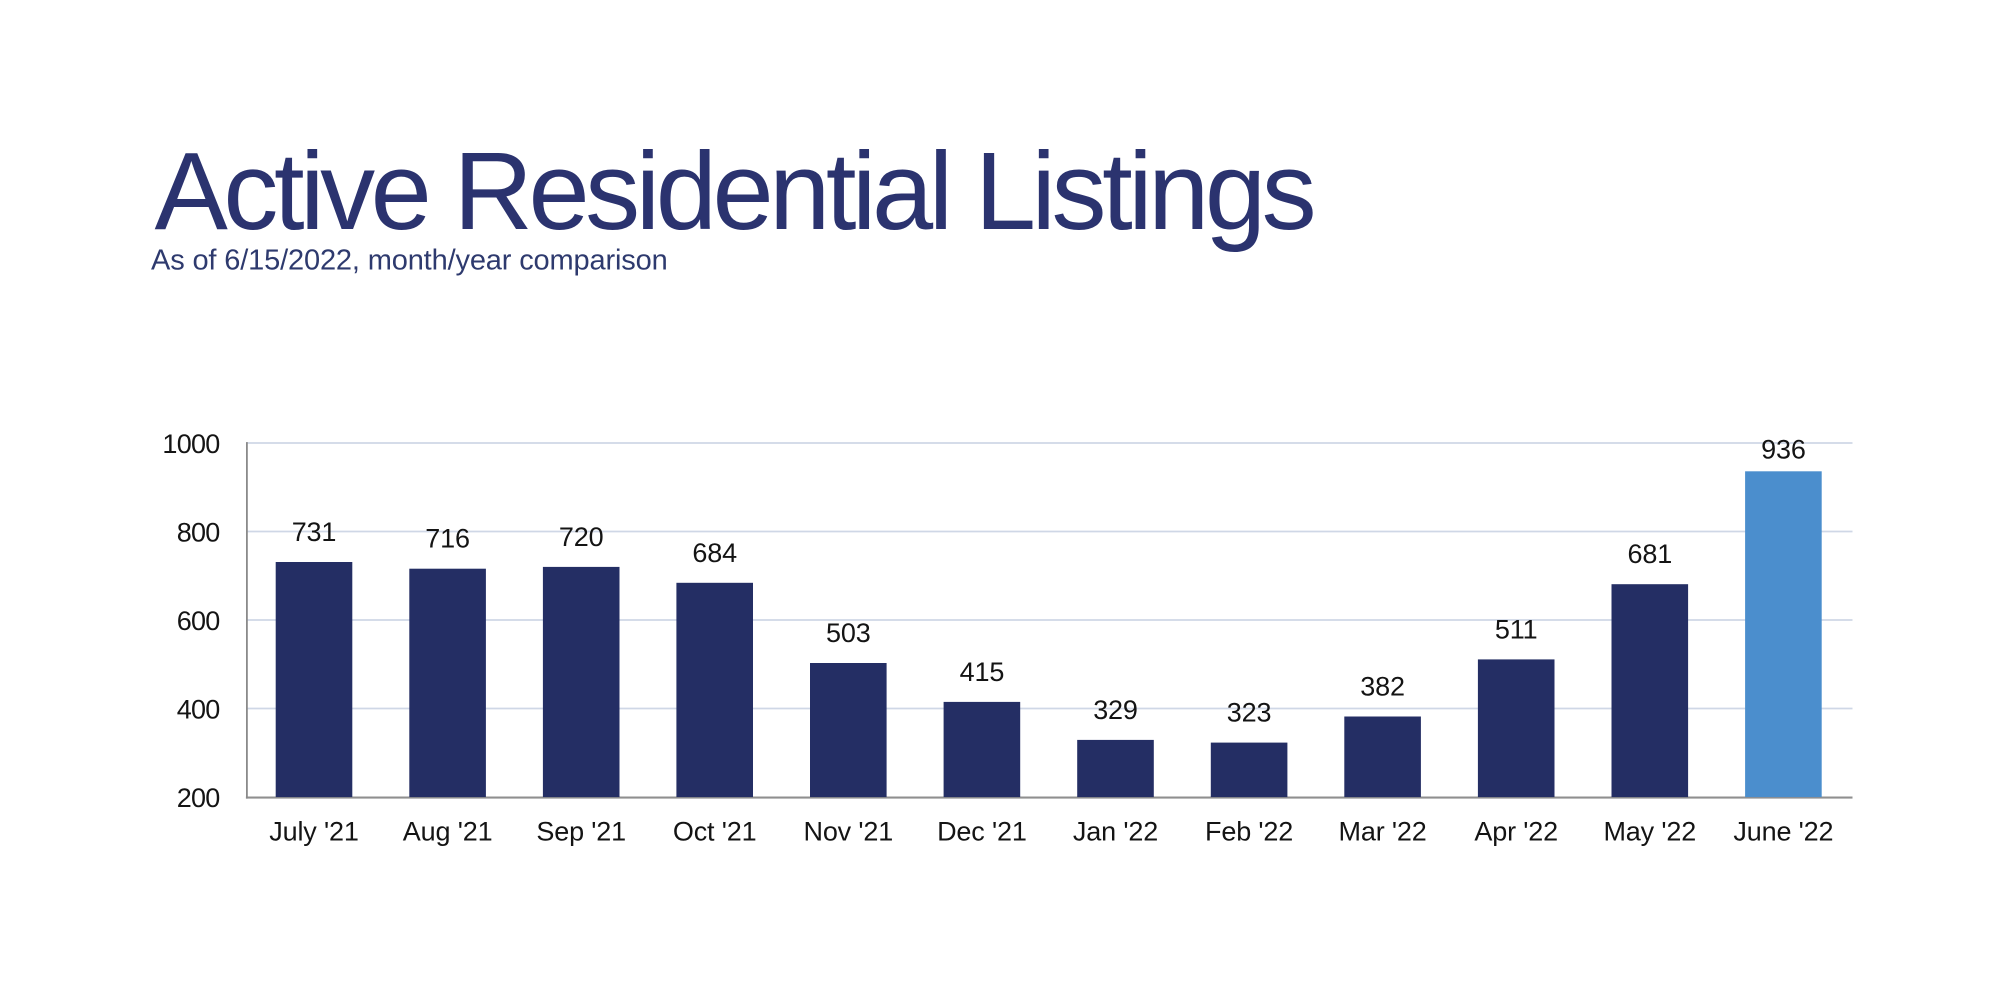 The height and width of the screenshot is (1000, 2000). I want to click on svg-text: May '22, so click(1649, 832).